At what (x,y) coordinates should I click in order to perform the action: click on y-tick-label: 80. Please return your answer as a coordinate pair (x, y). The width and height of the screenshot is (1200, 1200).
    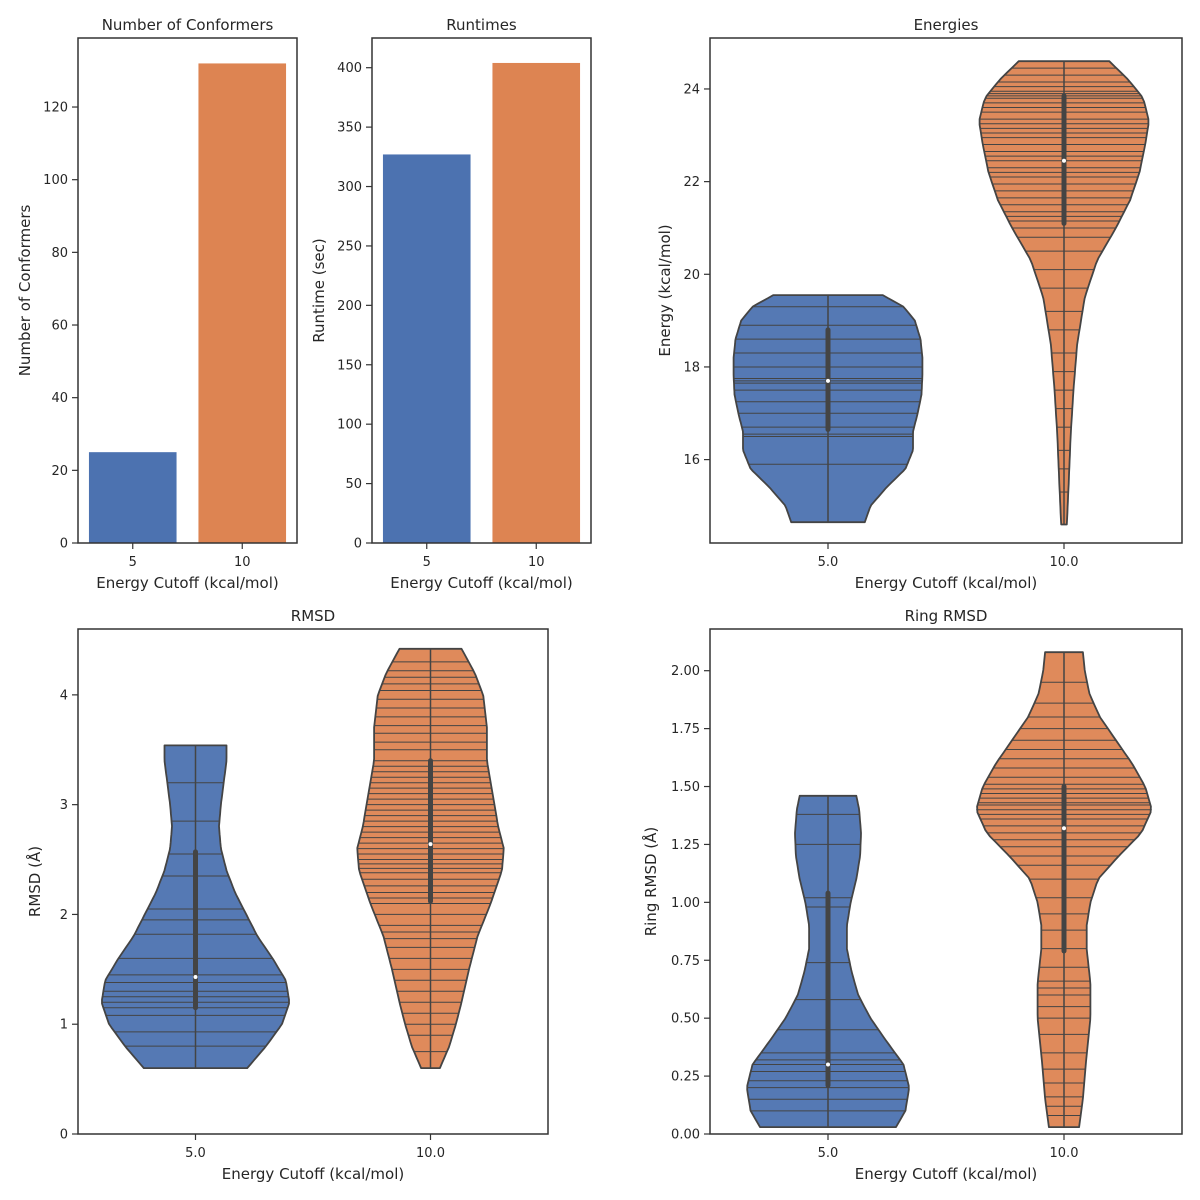
    Looking at the image, I should click on (59, 253).